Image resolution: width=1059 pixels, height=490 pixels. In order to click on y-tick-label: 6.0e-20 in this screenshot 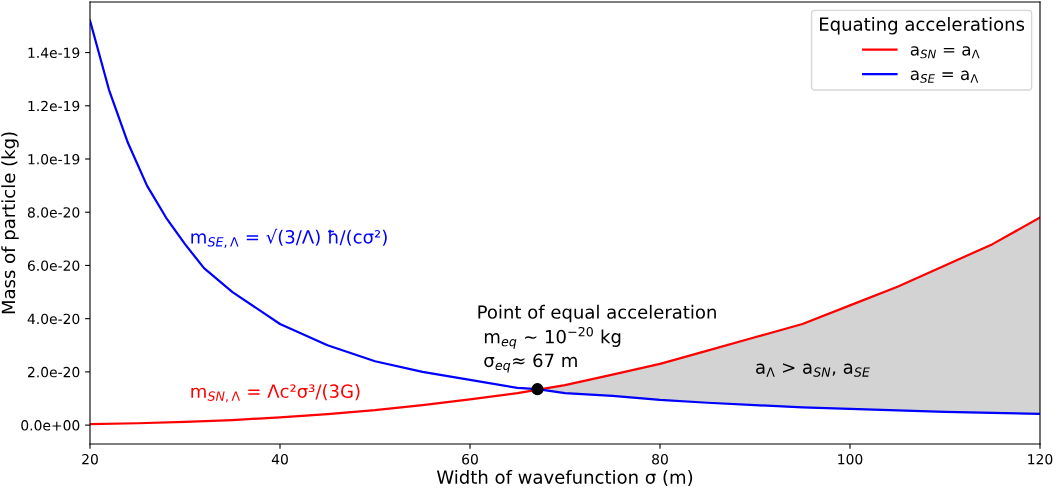, I will do `click(53, 265)`.